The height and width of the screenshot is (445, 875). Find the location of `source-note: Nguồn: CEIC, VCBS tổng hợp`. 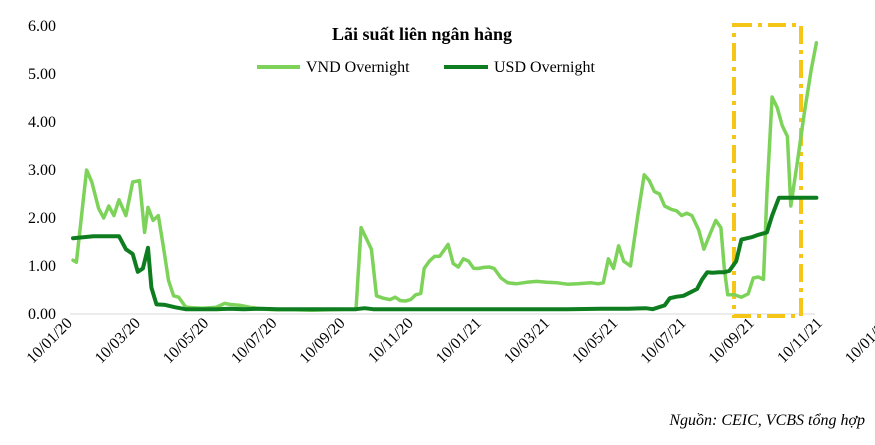

source-note: Nguồn: CEIC, VCBS tổng hợp is located at coordinates (766, 420).